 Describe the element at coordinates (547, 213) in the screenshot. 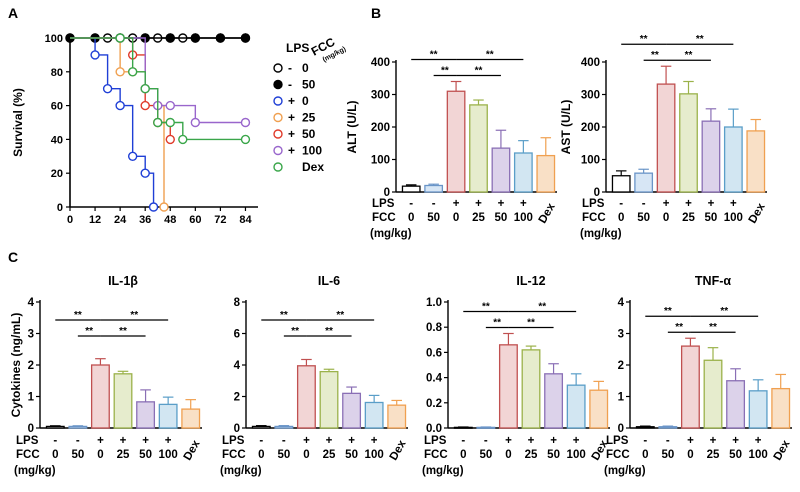

I see `alt-dex-label: Dex` at that location.